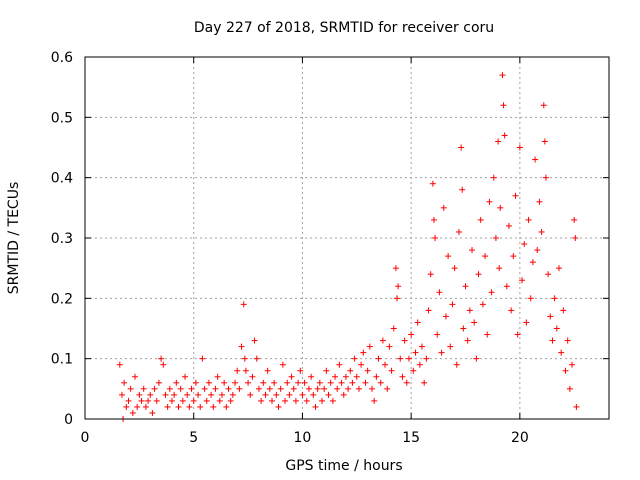 The image size is (640, 480). What do you see at coordinates (62, 118) in the screenshot?
I see `y-tick-label: 0.5` at bounding box center [62, 118].